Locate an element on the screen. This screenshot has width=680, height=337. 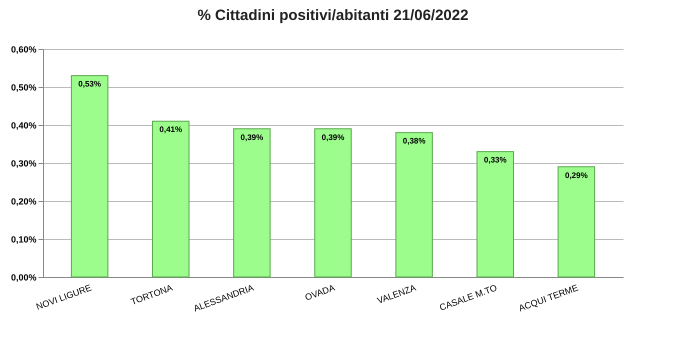
y-tick-label: 0,20% is located at coordinates (23, 201).